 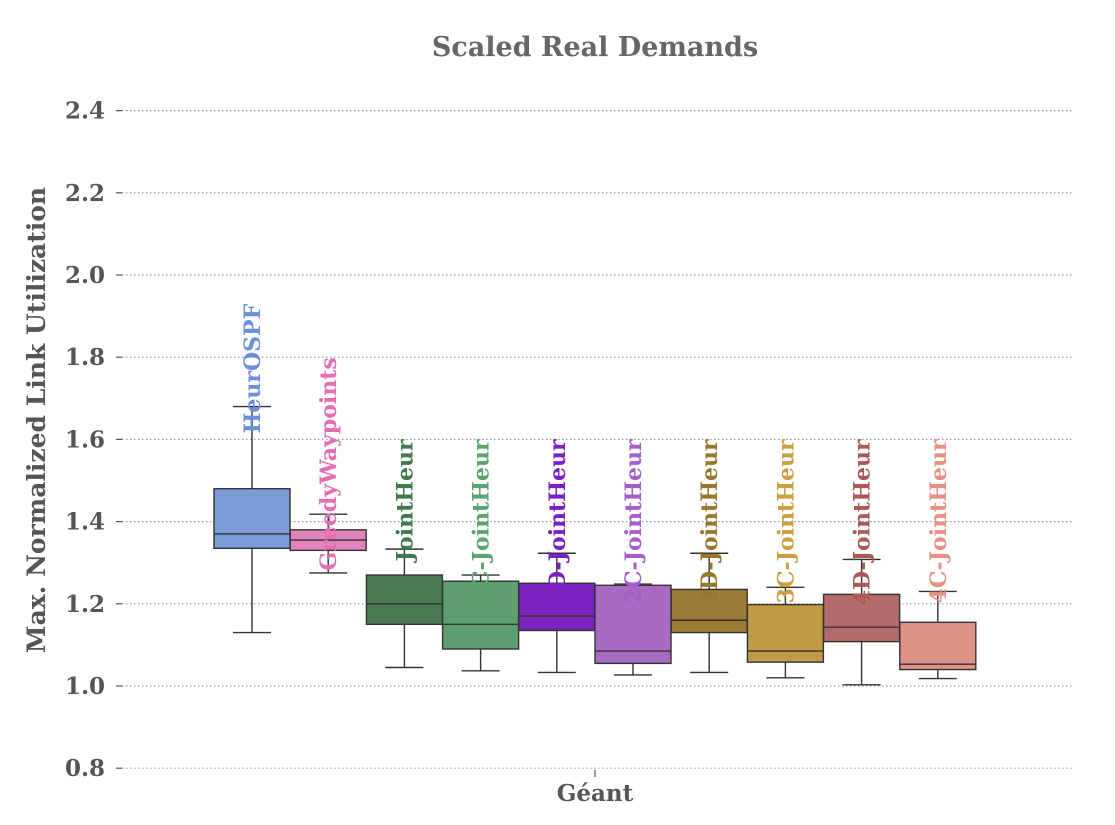 What do you see at coordinates (85, 686) in the screenshot?
I see `y-tick-label: 1.0` at bounding box center [85, 686].